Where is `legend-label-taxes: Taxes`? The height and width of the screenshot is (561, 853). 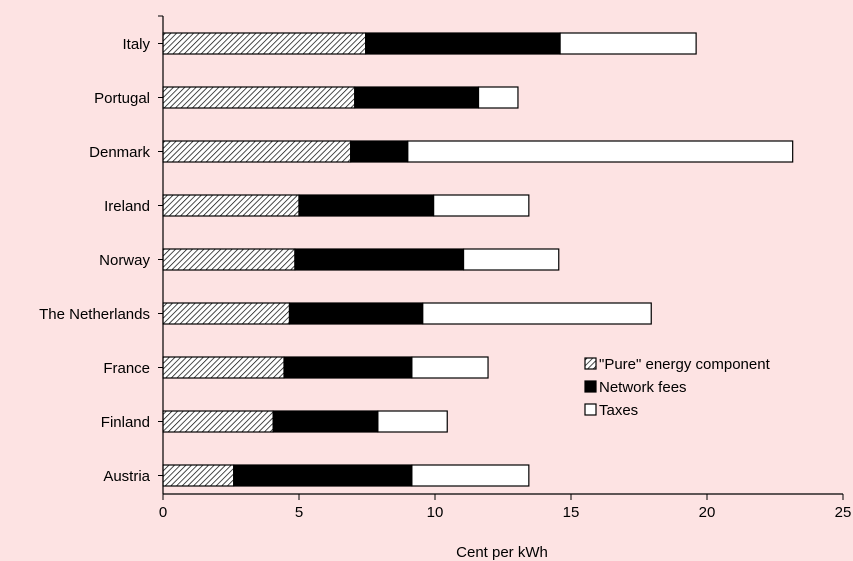 legend-label-taxes: Taxes is located at coordinates (618, 410).